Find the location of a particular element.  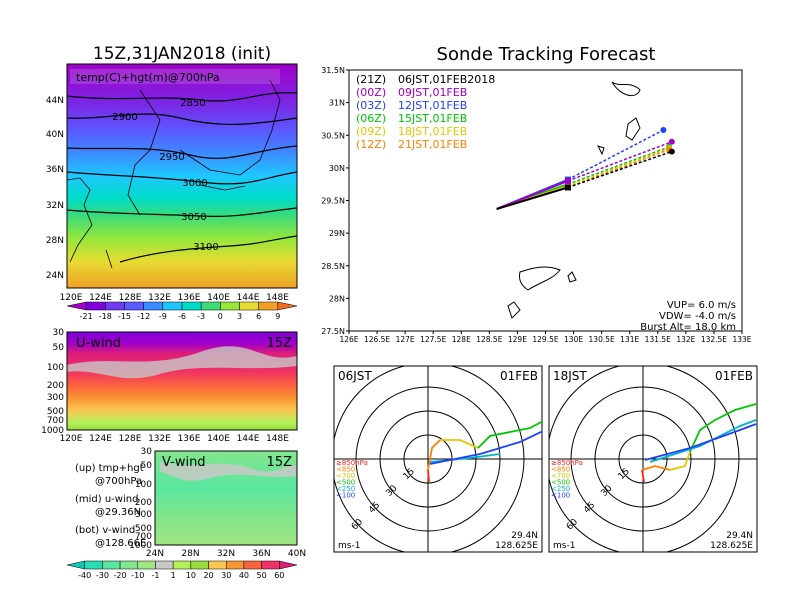

vwind-lat-tick: 40N is located at coordinates (297, 554).